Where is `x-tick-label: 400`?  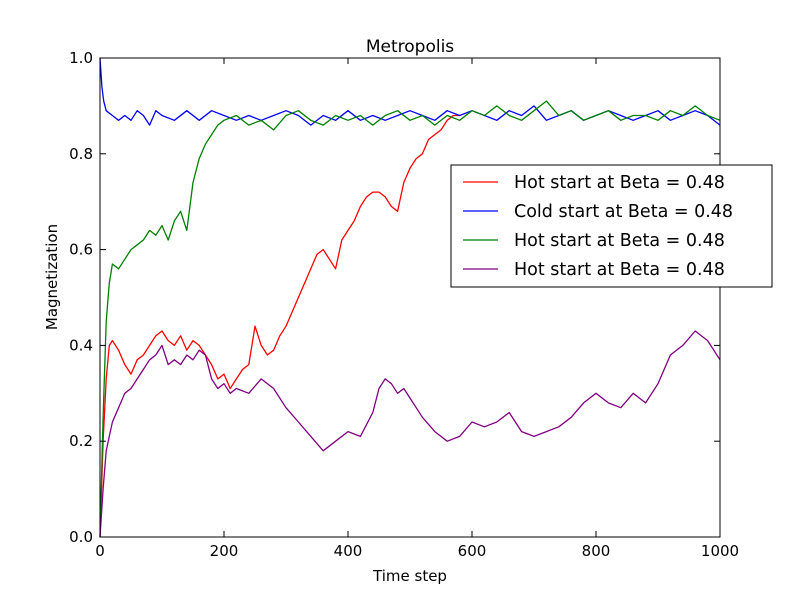 x-tick-label: 400 is located at coordinates (348, 551).